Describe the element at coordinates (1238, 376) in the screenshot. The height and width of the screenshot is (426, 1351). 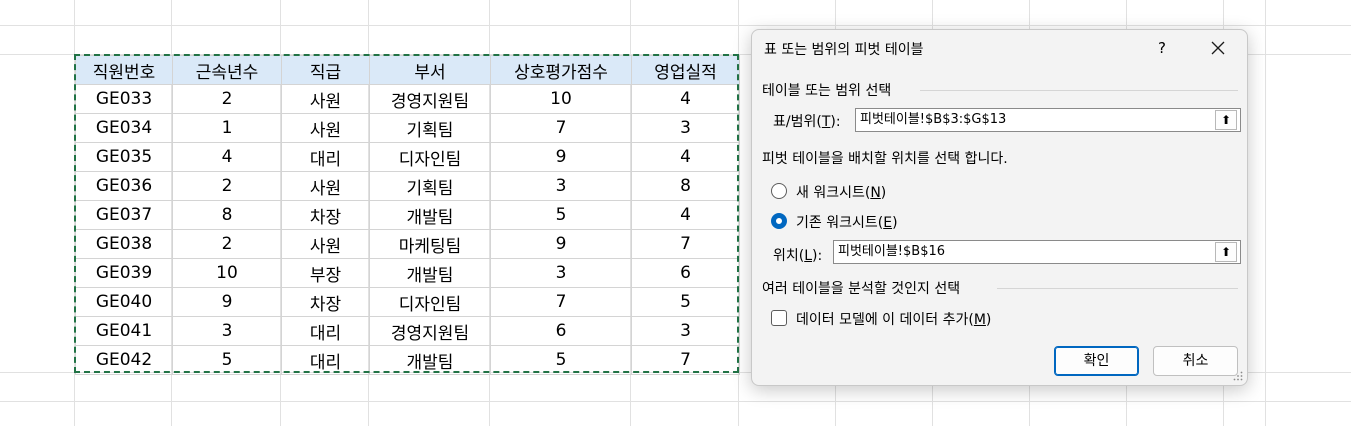
I see `resize-grip-icon` at that location.